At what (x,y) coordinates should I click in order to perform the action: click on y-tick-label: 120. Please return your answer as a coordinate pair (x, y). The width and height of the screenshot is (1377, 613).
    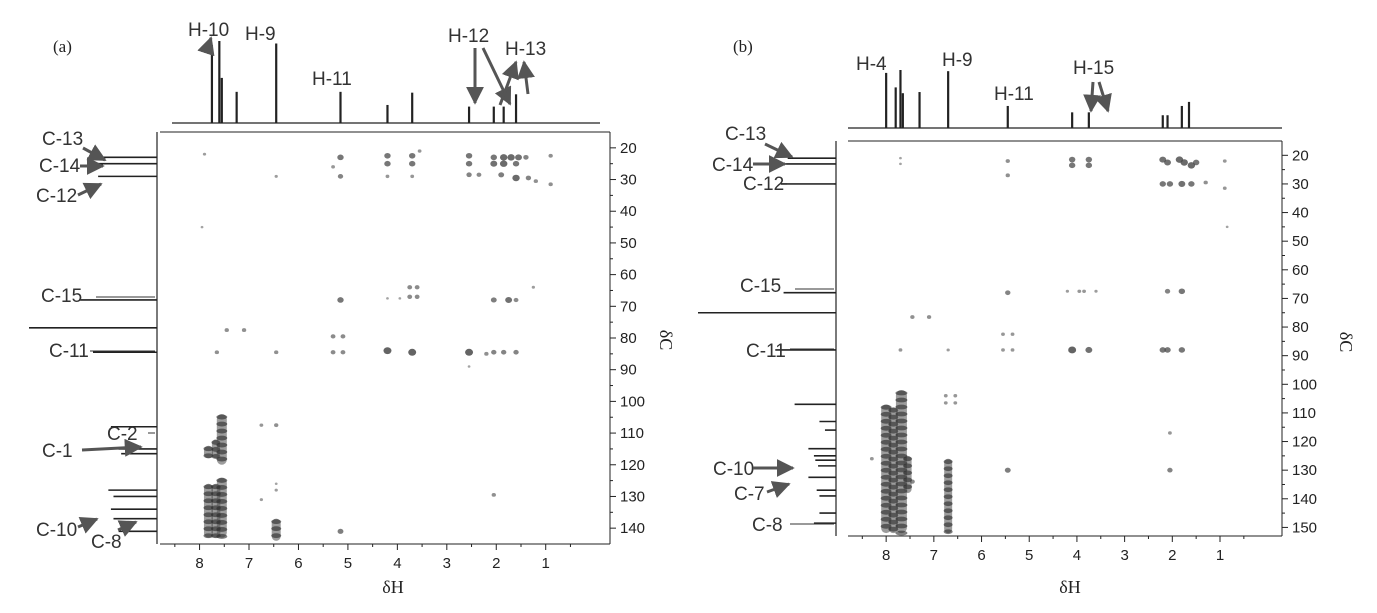
    Looking at the image, I should click on (632, 465).